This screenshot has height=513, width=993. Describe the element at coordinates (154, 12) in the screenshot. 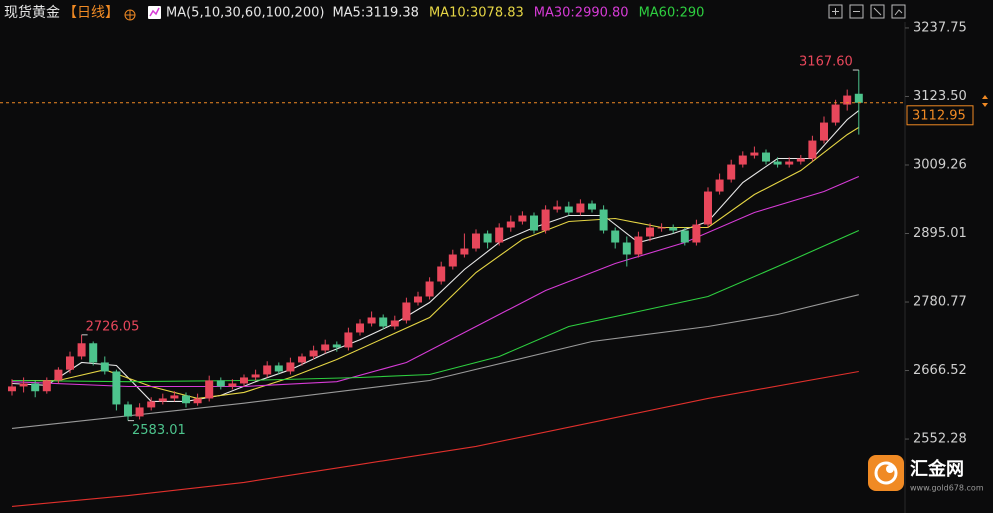

I see `indicator-icon-line` at that location.